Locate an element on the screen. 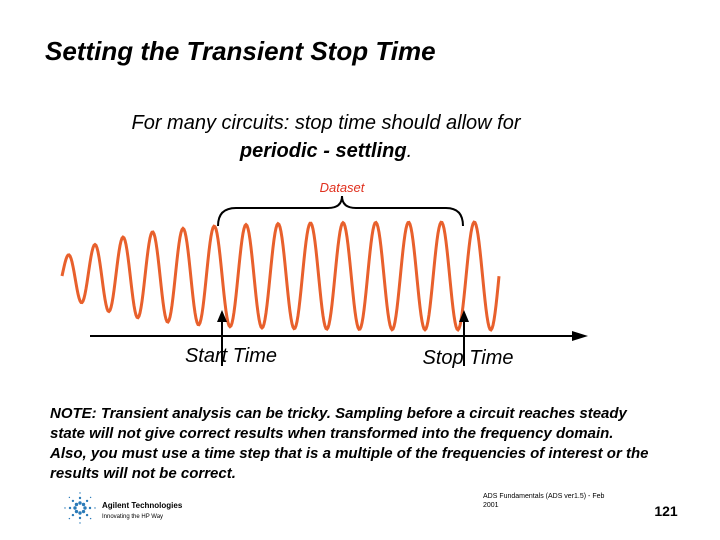 The height and width of the screenshot is (540, 720). stop-arrowhead is located at coordinates (464, 316).